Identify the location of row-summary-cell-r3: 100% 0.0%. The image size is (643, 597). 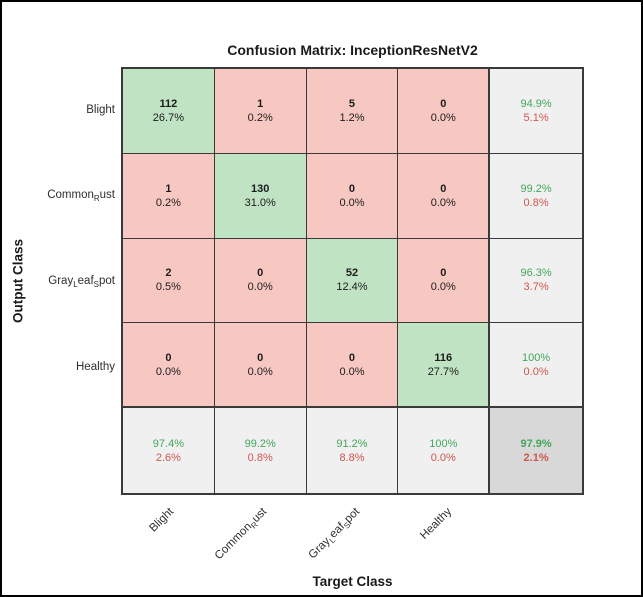
(536, 366).